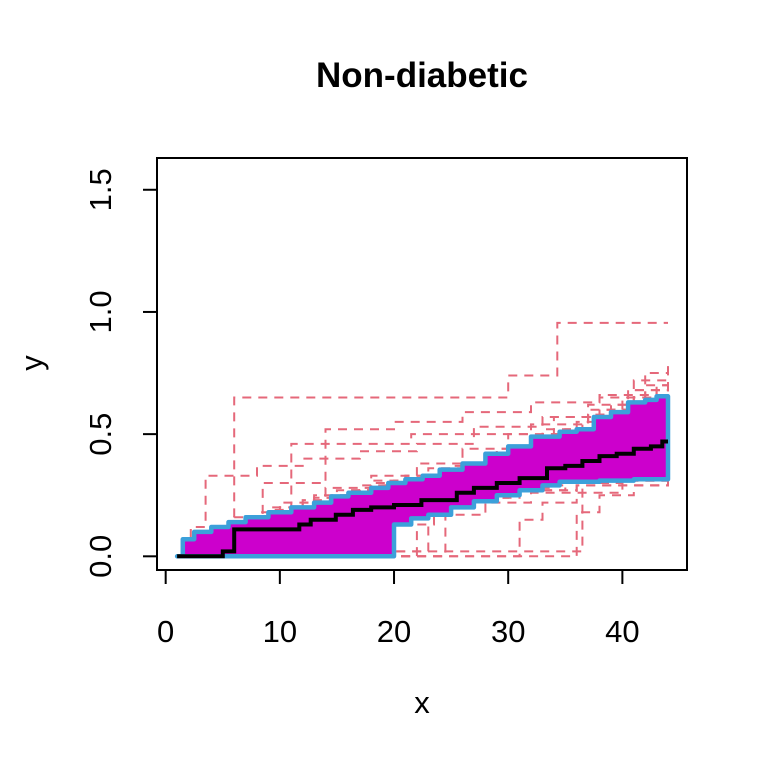 This screenshot has height=768, width=768. I want to click on x-tick-label: 10, so click(280, 631).